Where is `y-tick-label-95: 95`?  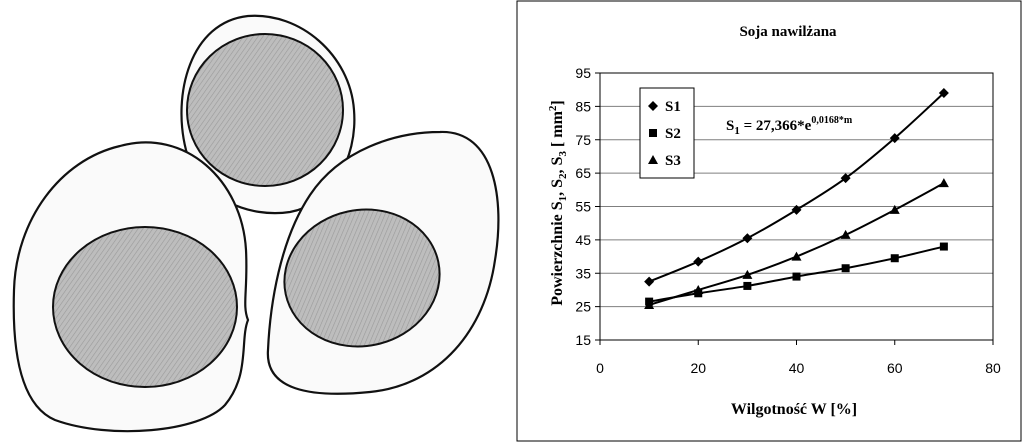
y-tick-label-95: 95 is located at coordinates (583, 73).